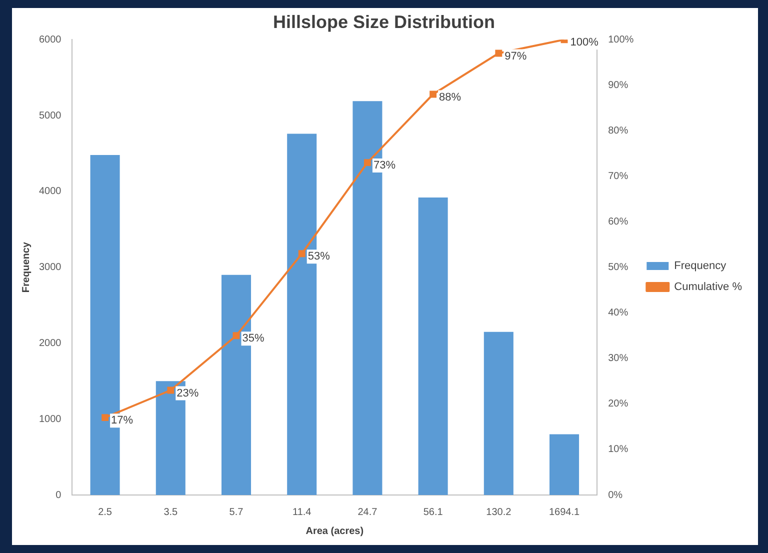 This screenshot has width=768, height=553. I want to click on y2-tick-label: 40%, so click(618, 313).